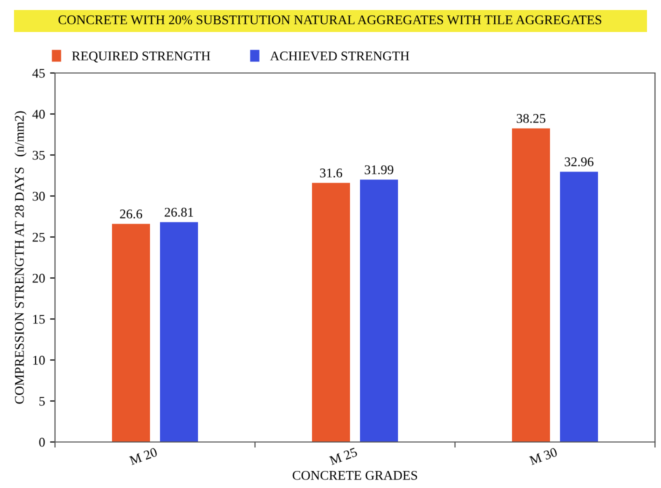  Describe the element at coordinates (38, 196) in the screenshot. I see `y-tick-label: 30` at that location.